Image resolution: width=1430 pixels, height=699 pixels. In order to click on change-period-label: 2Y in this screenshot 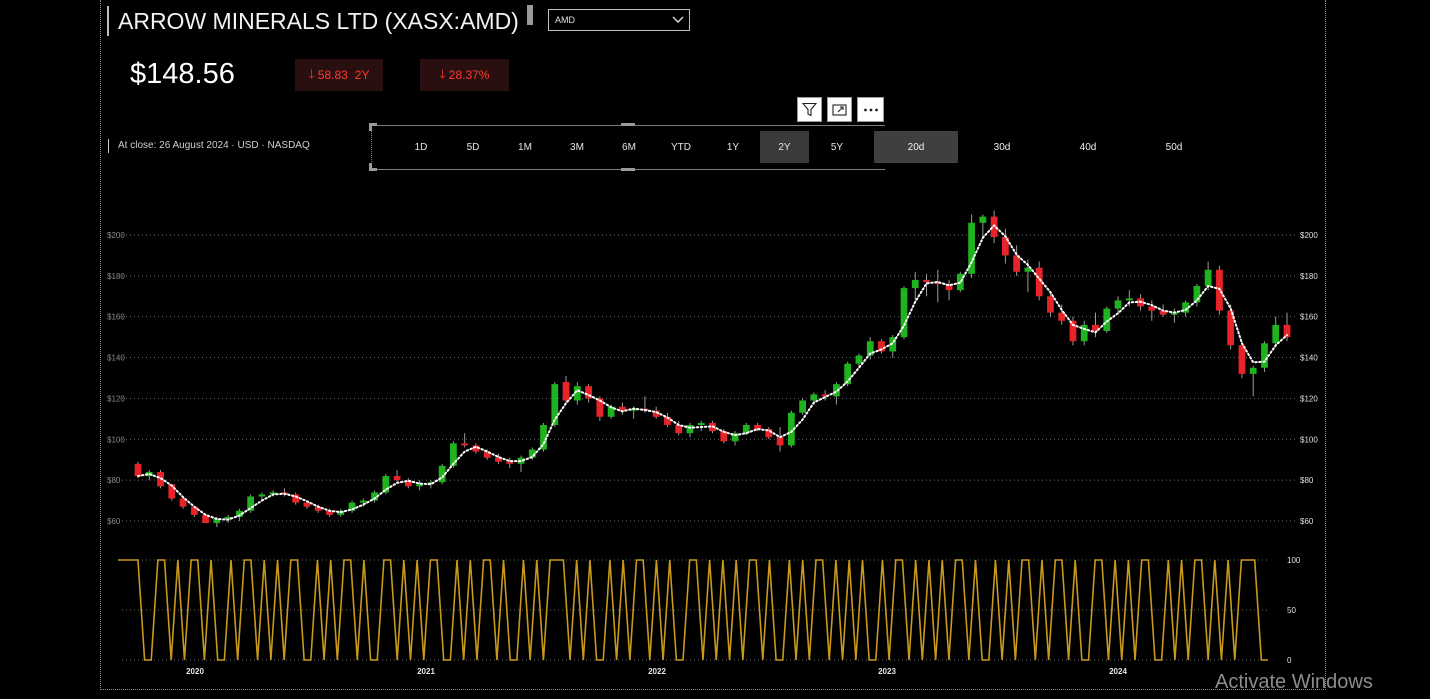, I will do `click(362, 75)`.